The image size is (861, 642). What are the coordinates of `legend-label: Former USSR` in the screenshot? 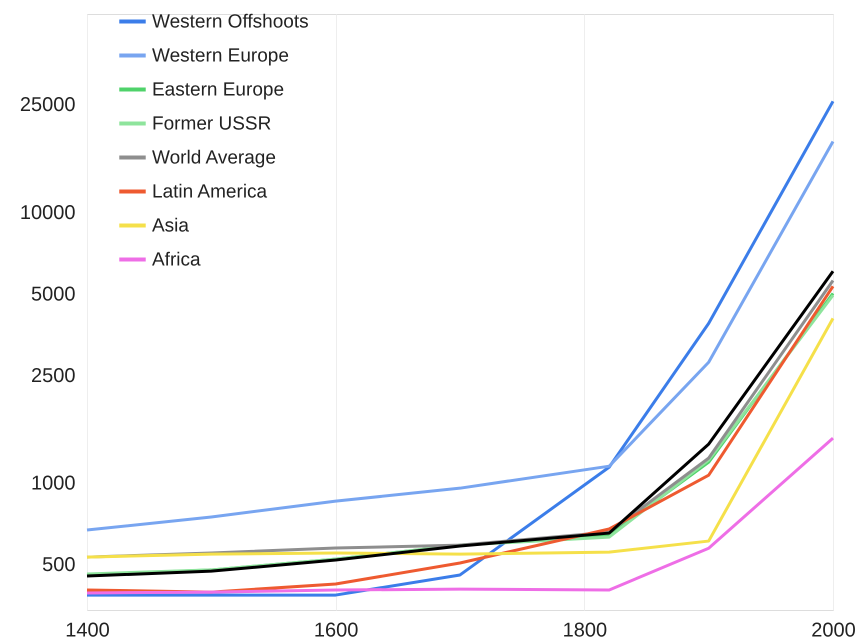 It's located at (212, 124).